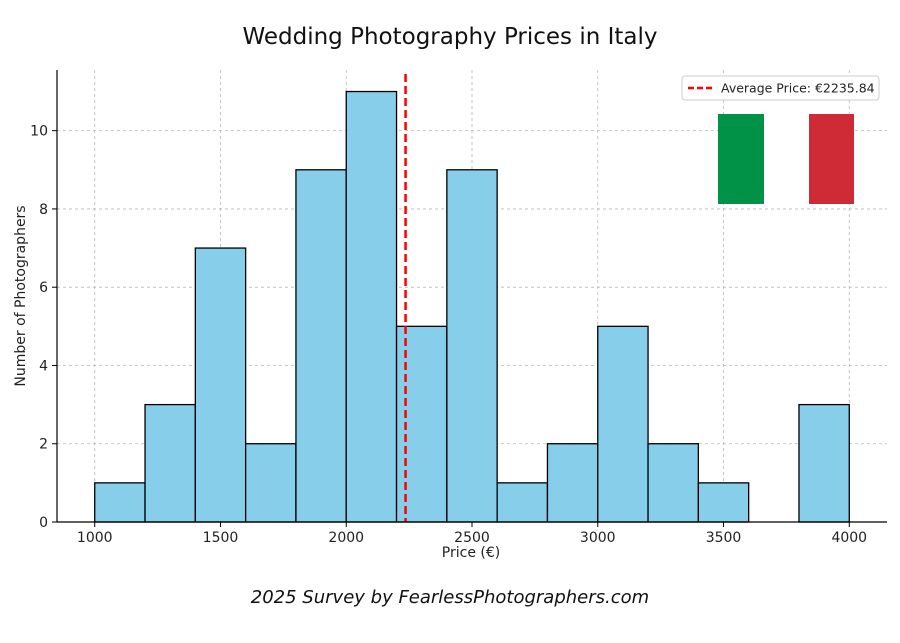 The height and width of the screenshot is (643, 900). What do you see at coordinates (450, 597) in the screenshot?
I see `survey-caption: 2025 Survey by FearlessPhotographers.com` at bounding box center [450, 597].